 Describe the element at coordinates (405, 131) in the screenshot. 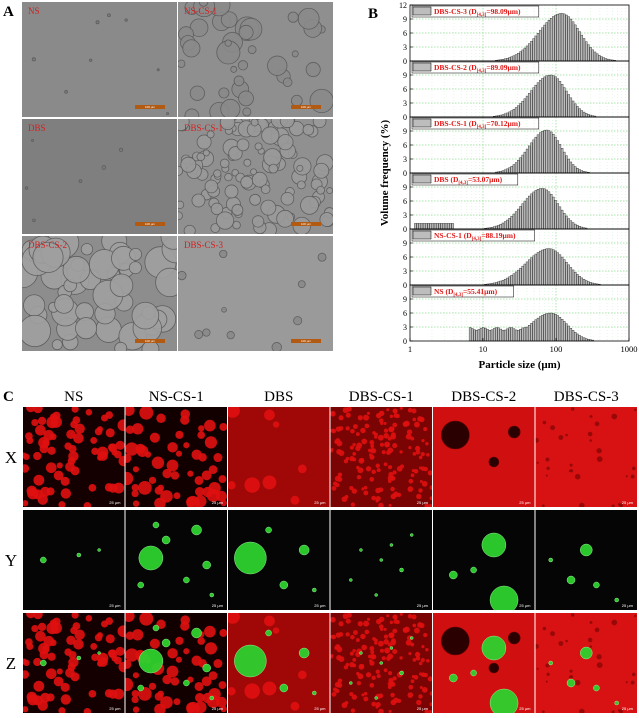

I see `y-tick-label: 9` at that location.